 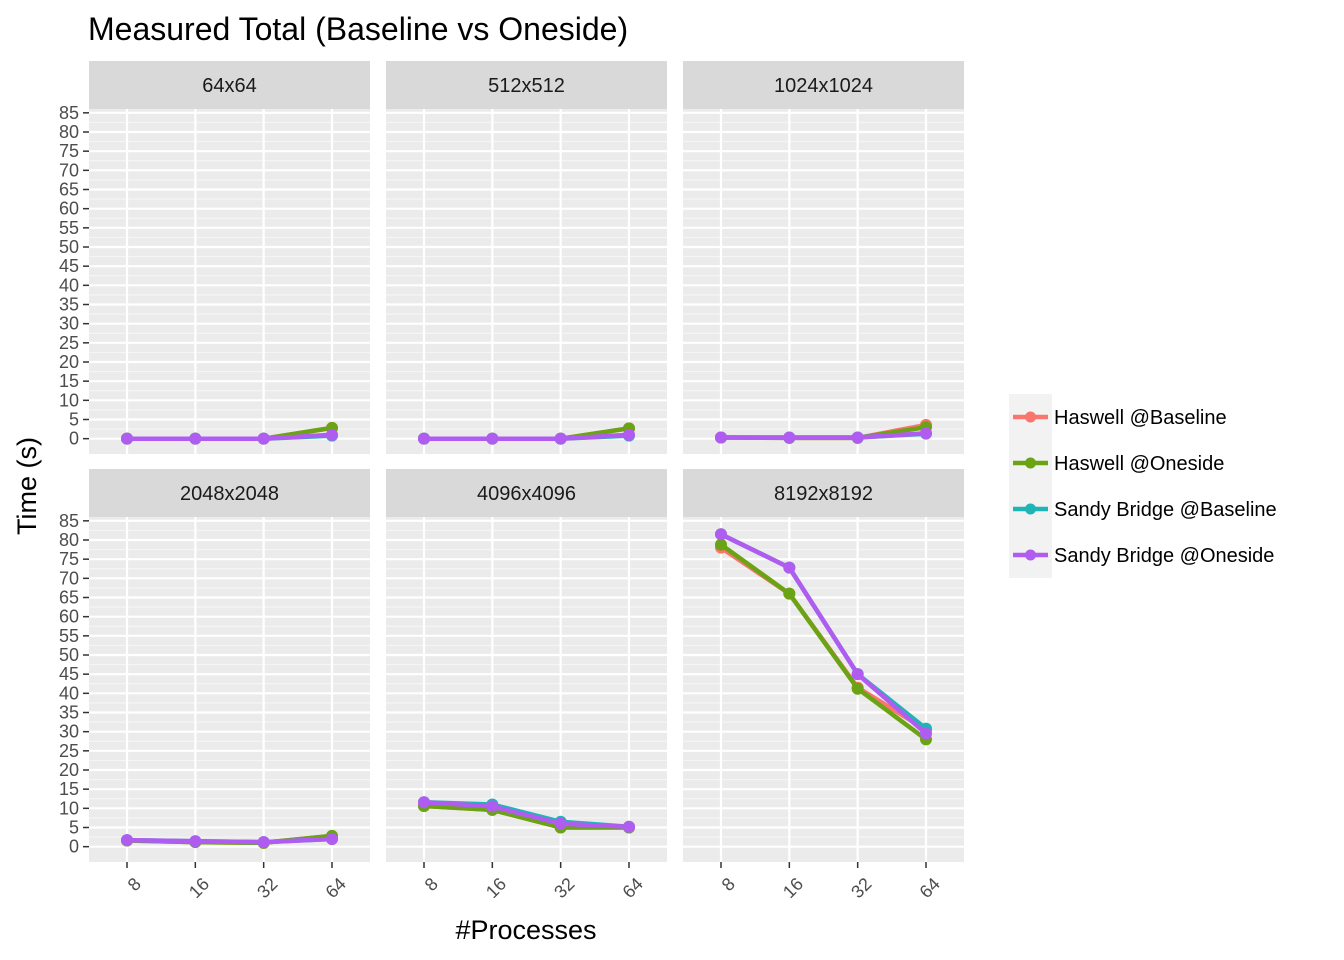 I want to click on y-tick-label: 55, so click(x=69, y=228).